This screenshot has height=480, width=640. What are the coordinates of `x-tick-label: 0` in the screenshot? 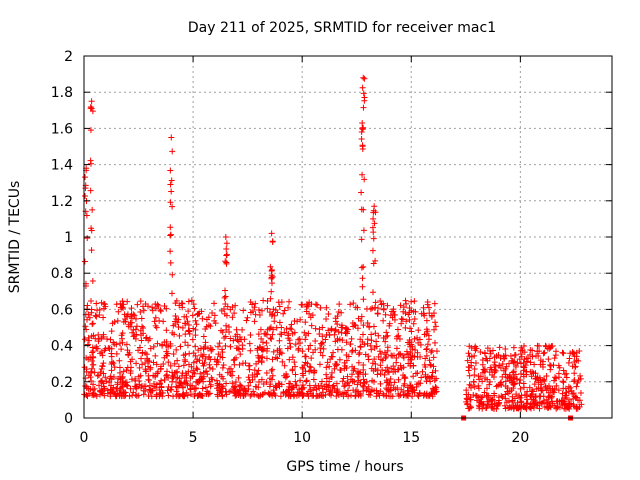 It's located at (84, 438).